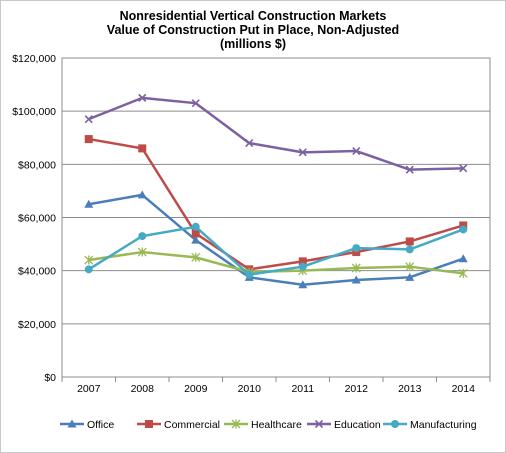 This screenshot has height=453, width=506. Describe the element at coordinates (34, 112) in the screenshot. I see `y-tick-label: $100,000` at that location.